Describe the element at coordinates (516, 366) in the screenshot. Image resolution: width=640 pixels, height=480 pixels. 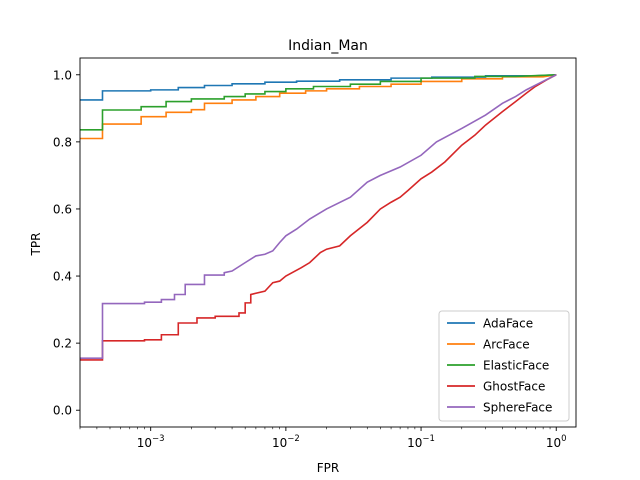
I see `legend-label-elasticface: ElasticFace` at that location.